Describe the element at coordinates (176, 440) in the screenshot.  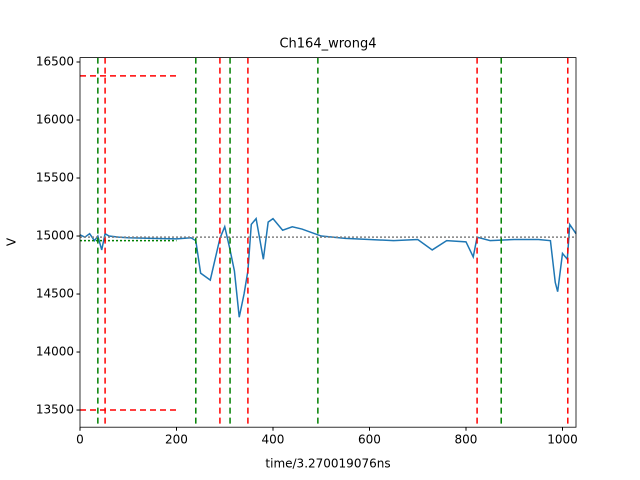
I see `x-tick-label: 200` at that location.